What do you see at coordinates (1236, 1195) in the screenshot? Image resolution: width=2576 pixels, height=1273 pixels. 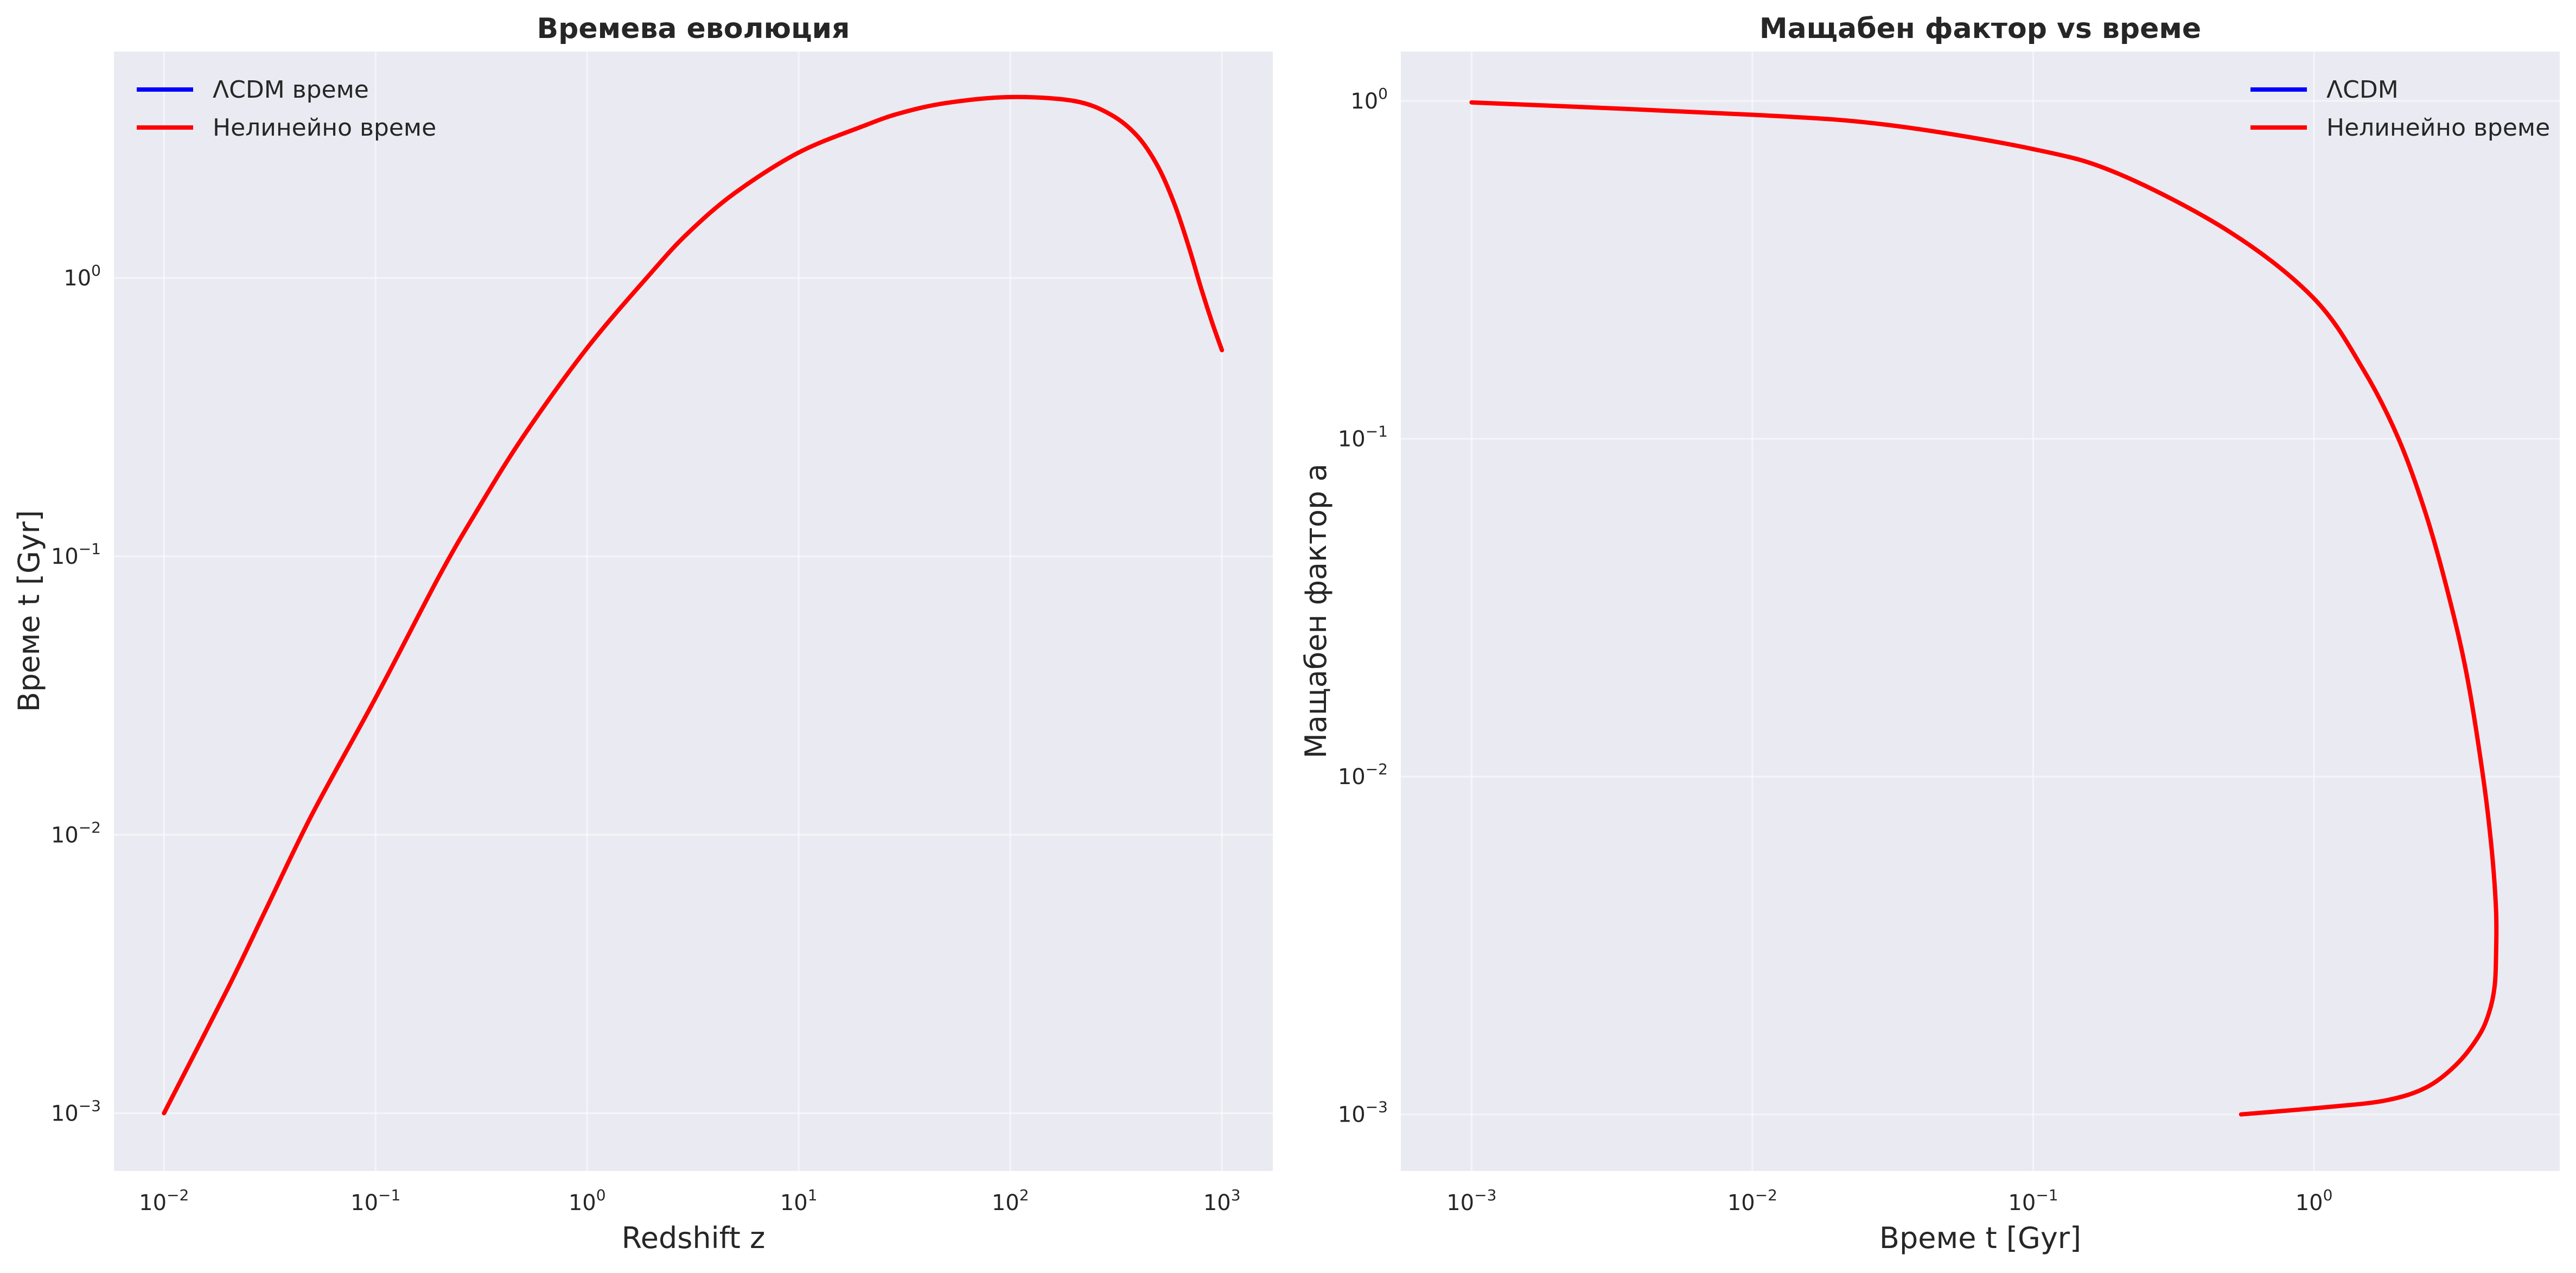 I see `tick-exponent: 3` at bounding box center [1236, 1195].